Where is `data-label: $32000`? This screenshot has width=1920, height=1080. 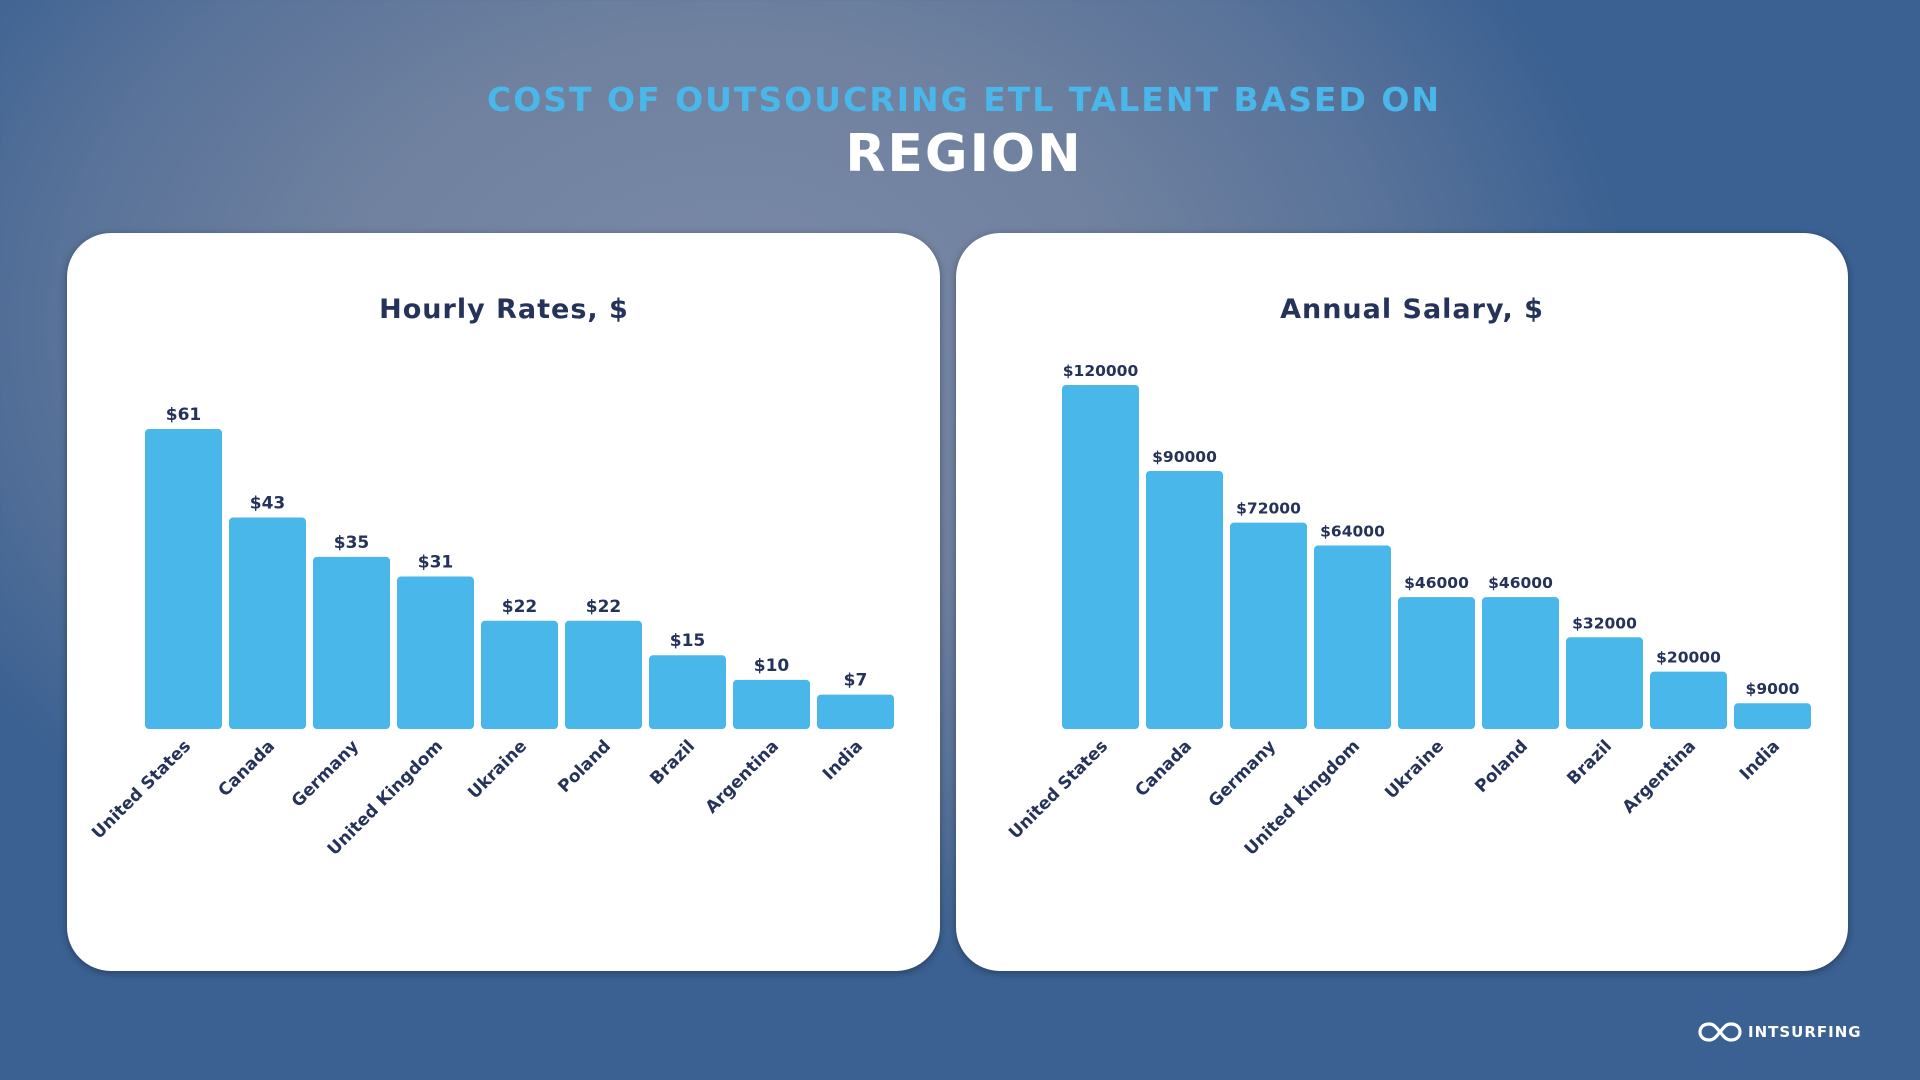 data-label: $32000 is located at coordinates (1604, 623).